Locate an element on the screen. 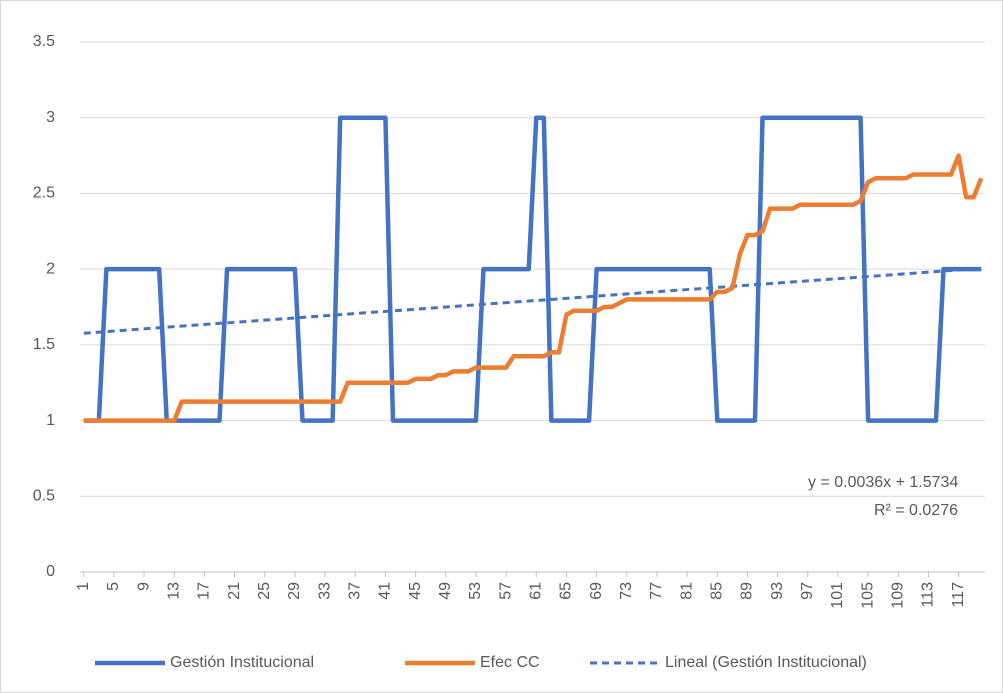 This screenshot has height=693, width=1003. legend-label: Gestión Institucional is located at coordinates (242, 662).